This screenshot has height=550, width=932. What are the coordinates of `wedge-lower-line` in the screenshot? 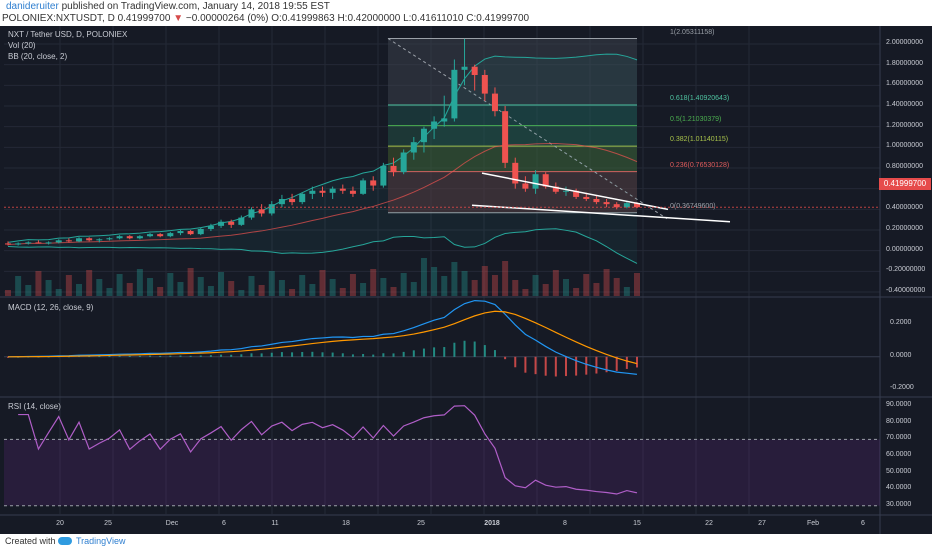 It's located at (601, 213).